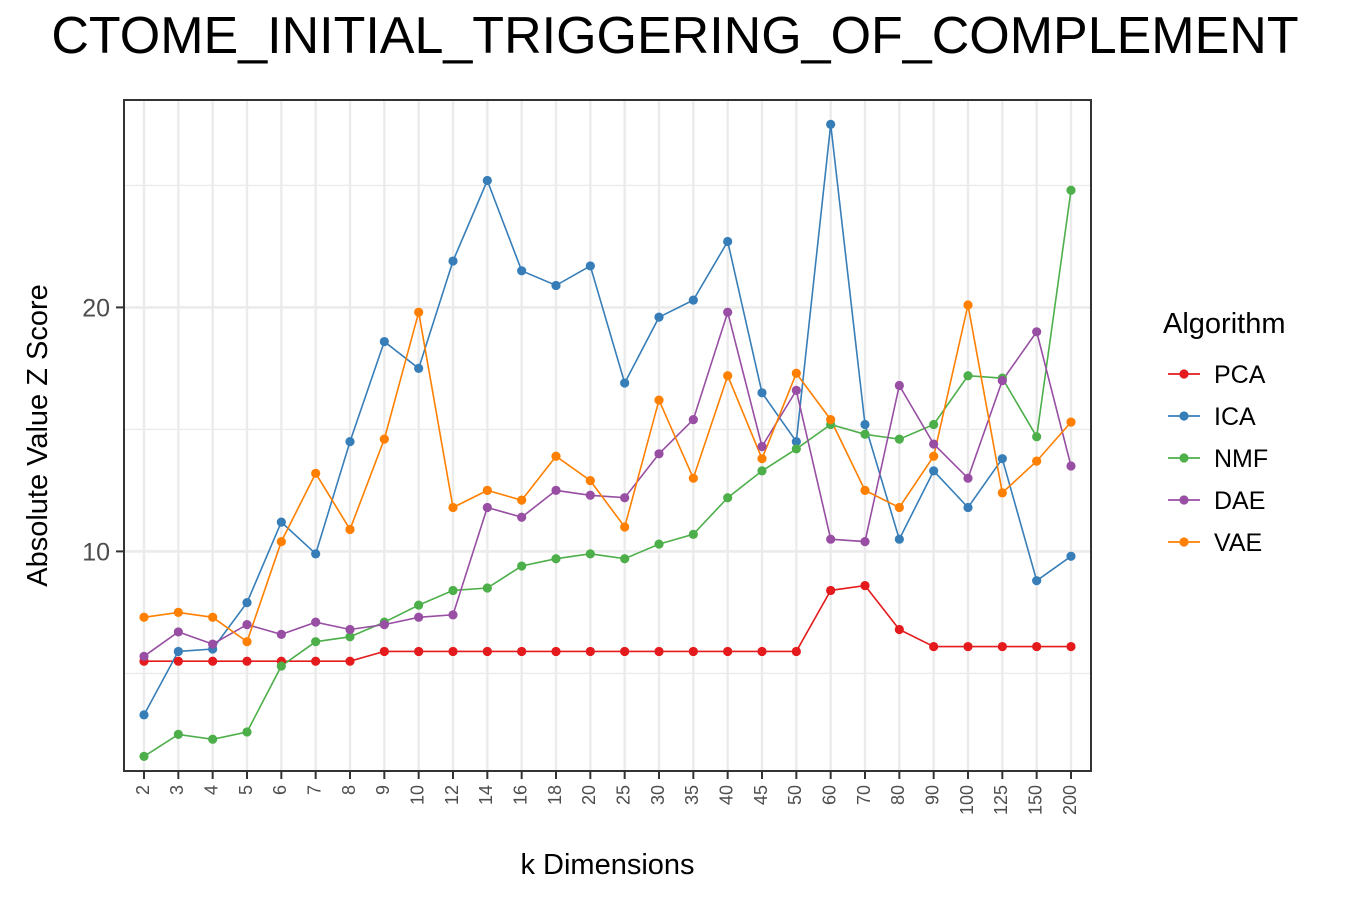 This screenshot has width=1350, height=900. Describe the element at coordinates (314, 790) in the screenshot. I see `x-tick-label: 7` at that location.